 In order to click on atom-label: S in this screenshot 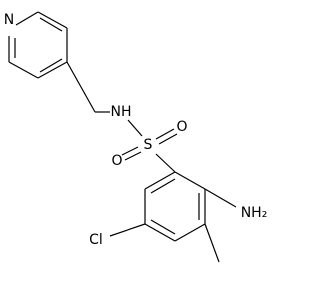, I will do `click(148, 145)`.